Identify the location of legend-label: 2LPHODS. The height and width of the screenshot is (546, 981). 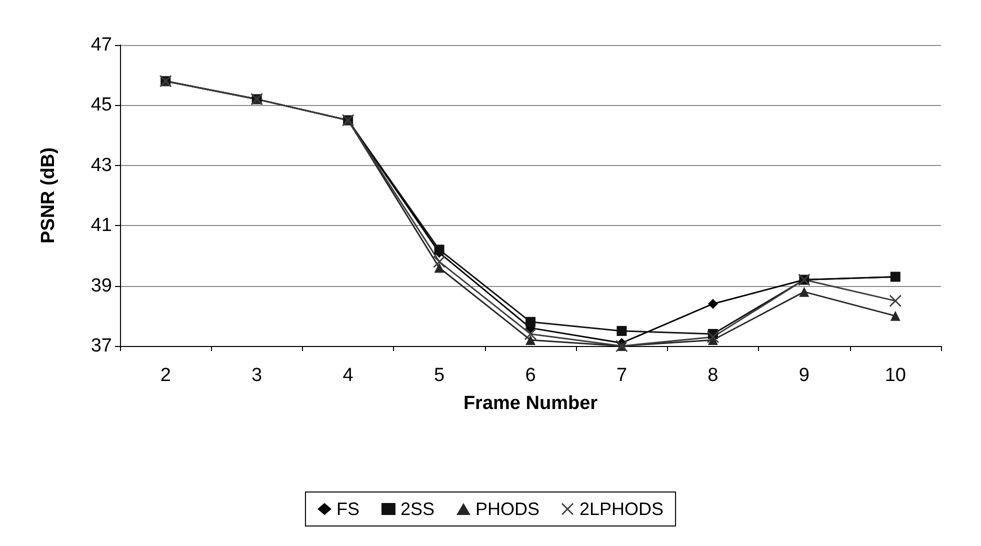
(622, 509).